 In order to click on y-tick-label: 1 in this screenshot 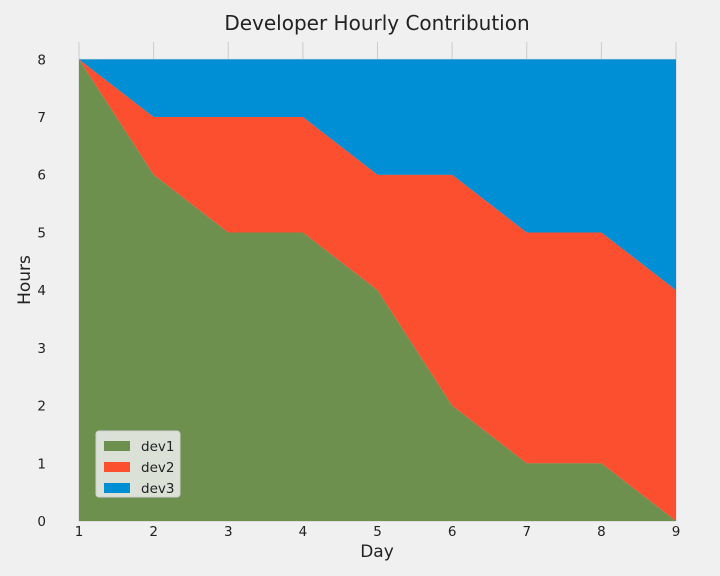, I will do `click(41, 464)`.